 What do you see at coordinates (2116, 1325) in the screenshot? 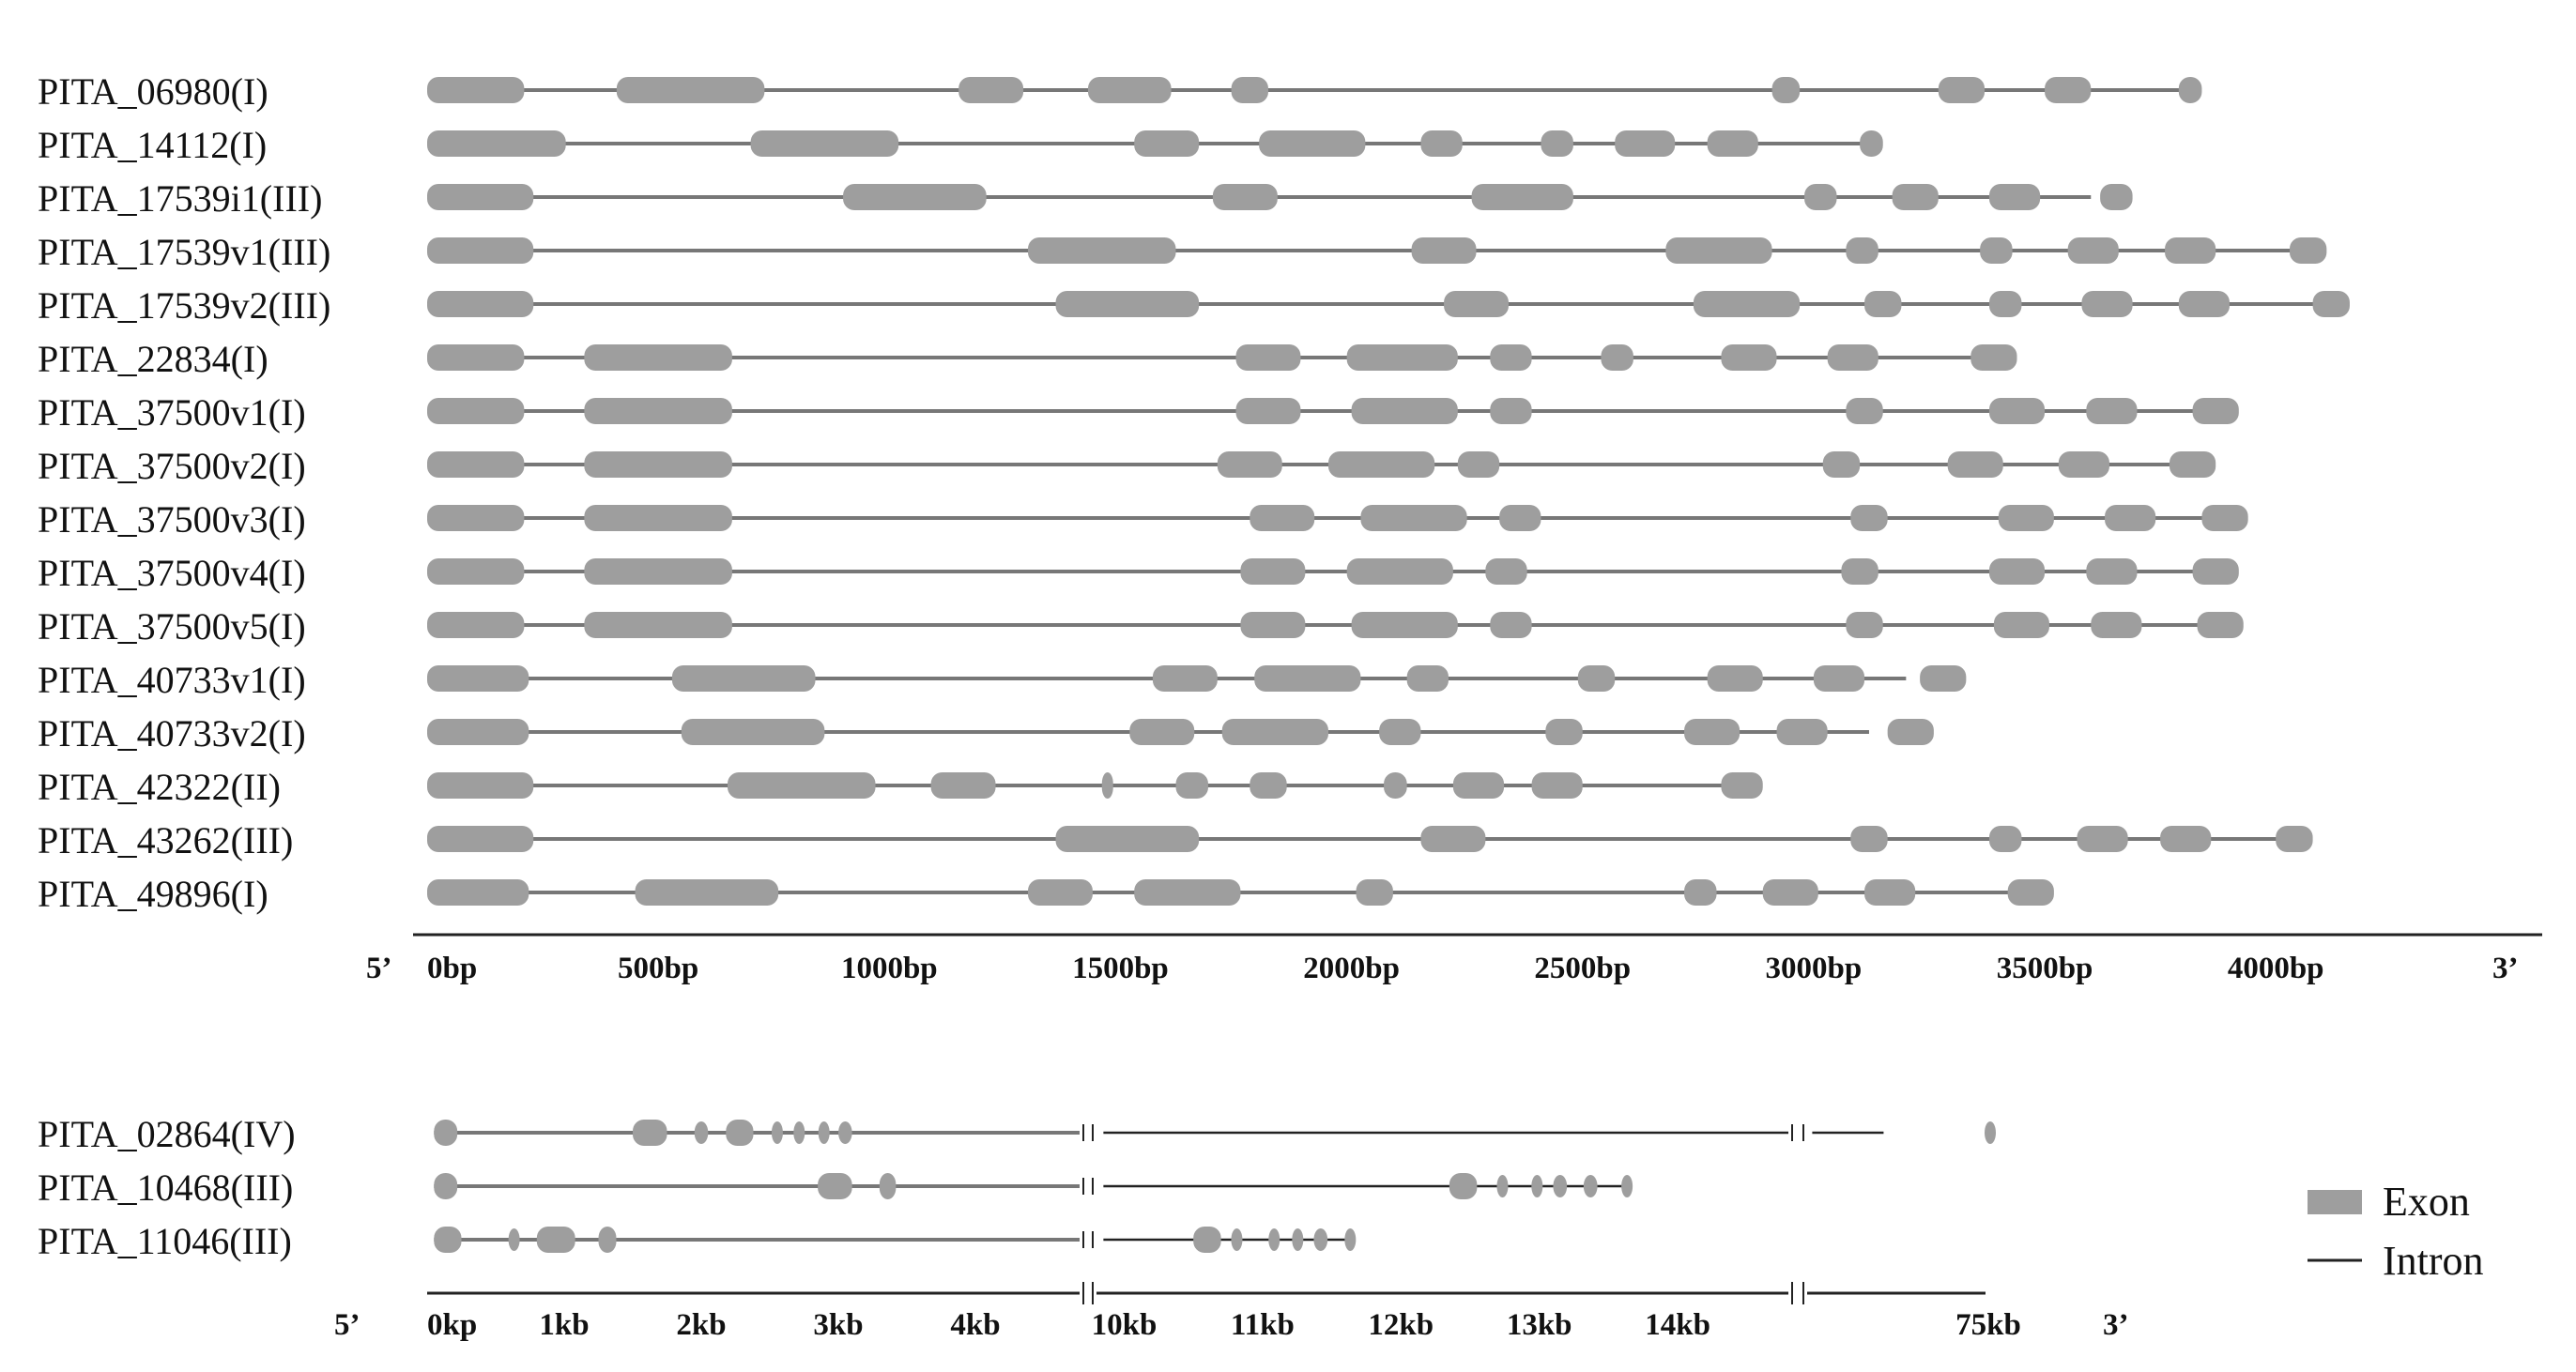
I see `bottom-three-prime-label: 3’` at bounding box center [2116, 1325].